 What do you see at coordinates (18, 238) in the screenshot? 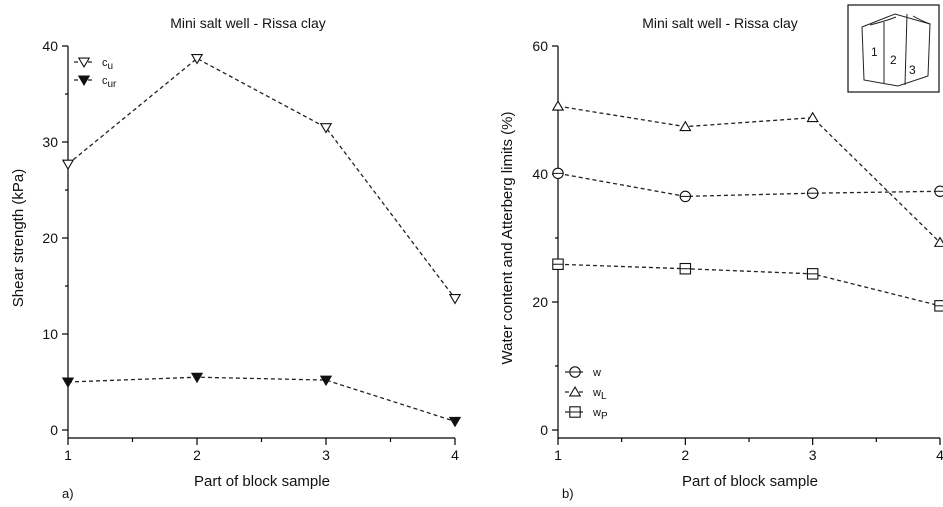
I see `y-axis-label-a: Shear strength (kPa)` at bounding box center [18, 238].